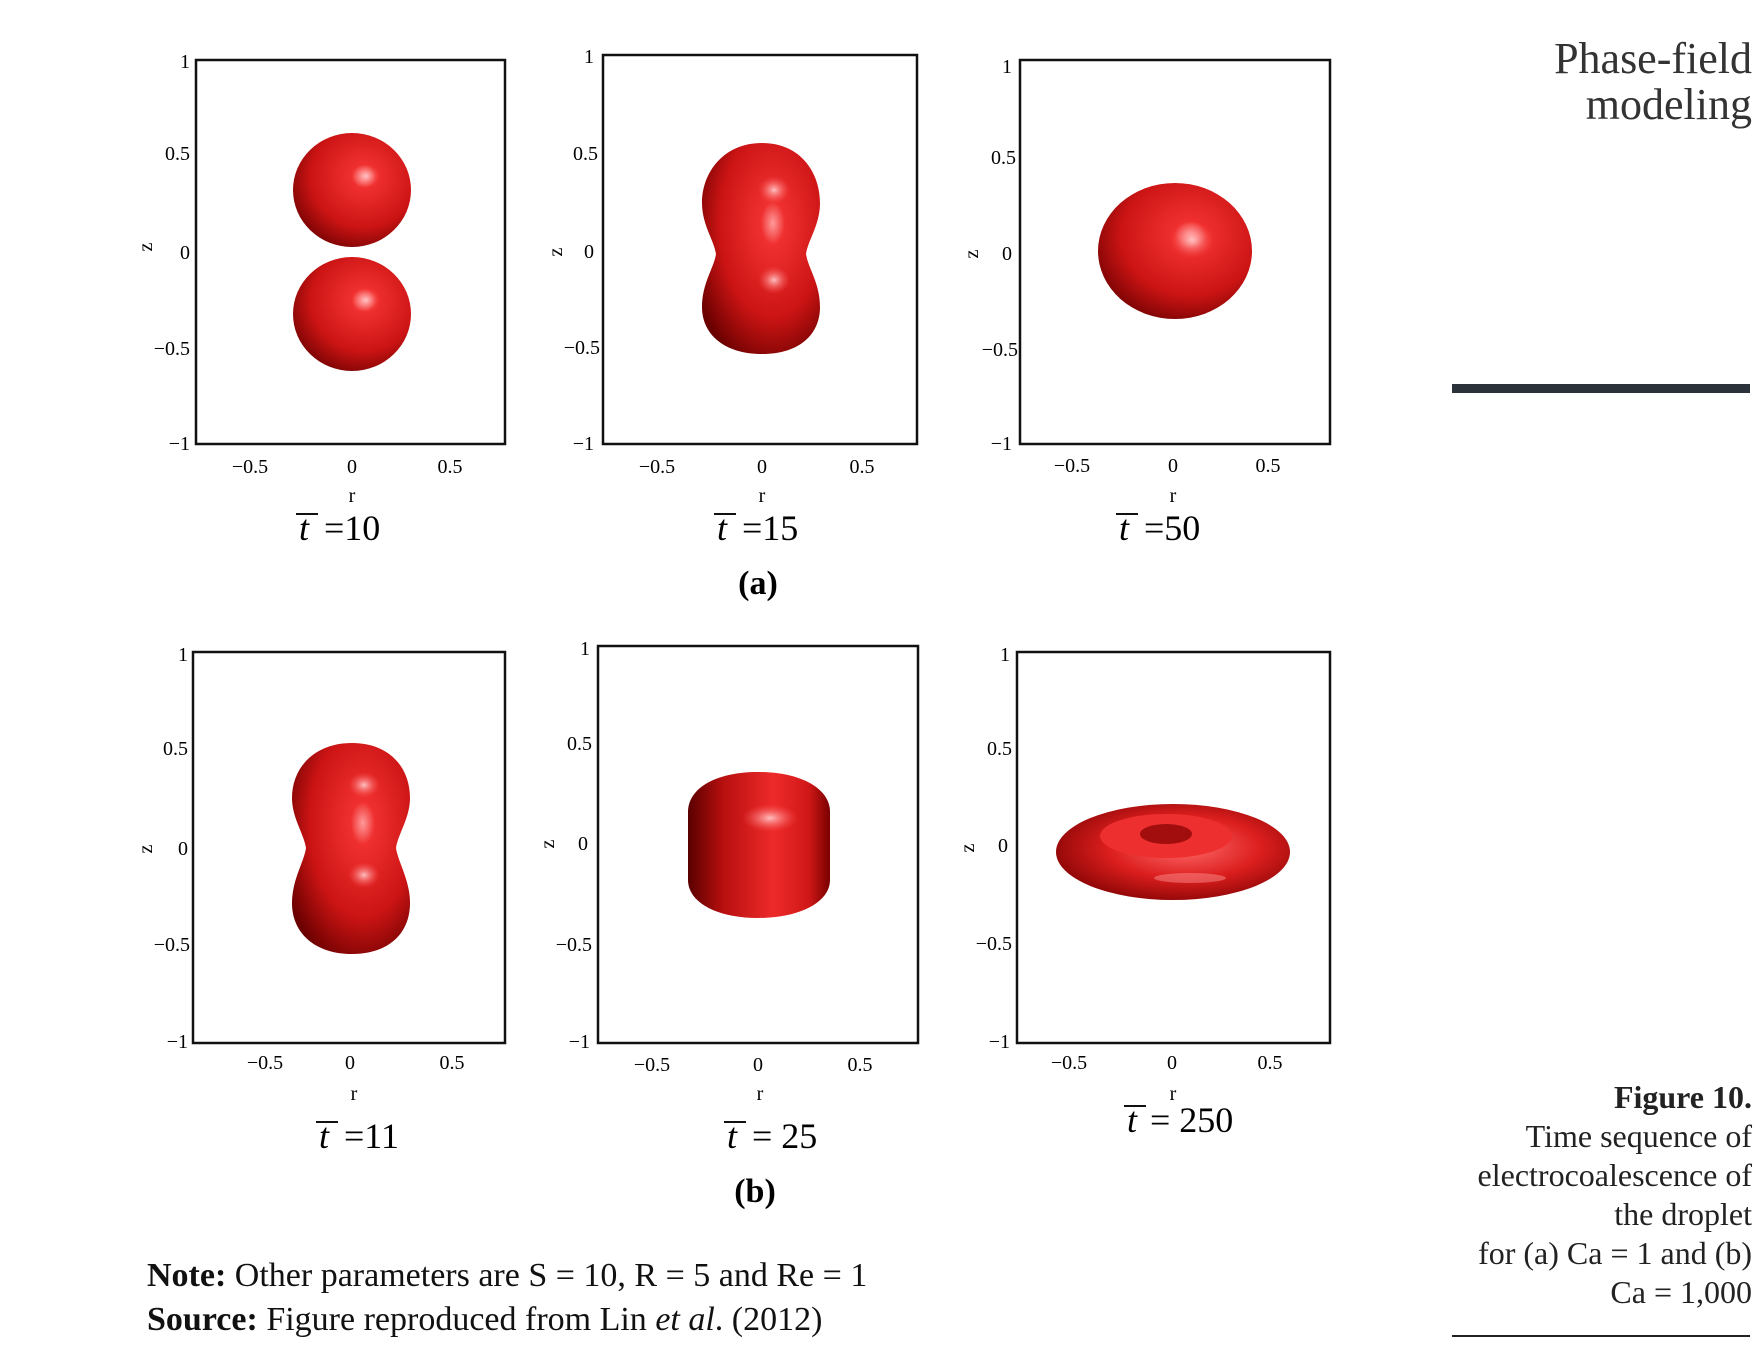  Describe the element at coordinates (759, 845) in the screenshot. I see `droplet-rounded-cylinder` at that location.